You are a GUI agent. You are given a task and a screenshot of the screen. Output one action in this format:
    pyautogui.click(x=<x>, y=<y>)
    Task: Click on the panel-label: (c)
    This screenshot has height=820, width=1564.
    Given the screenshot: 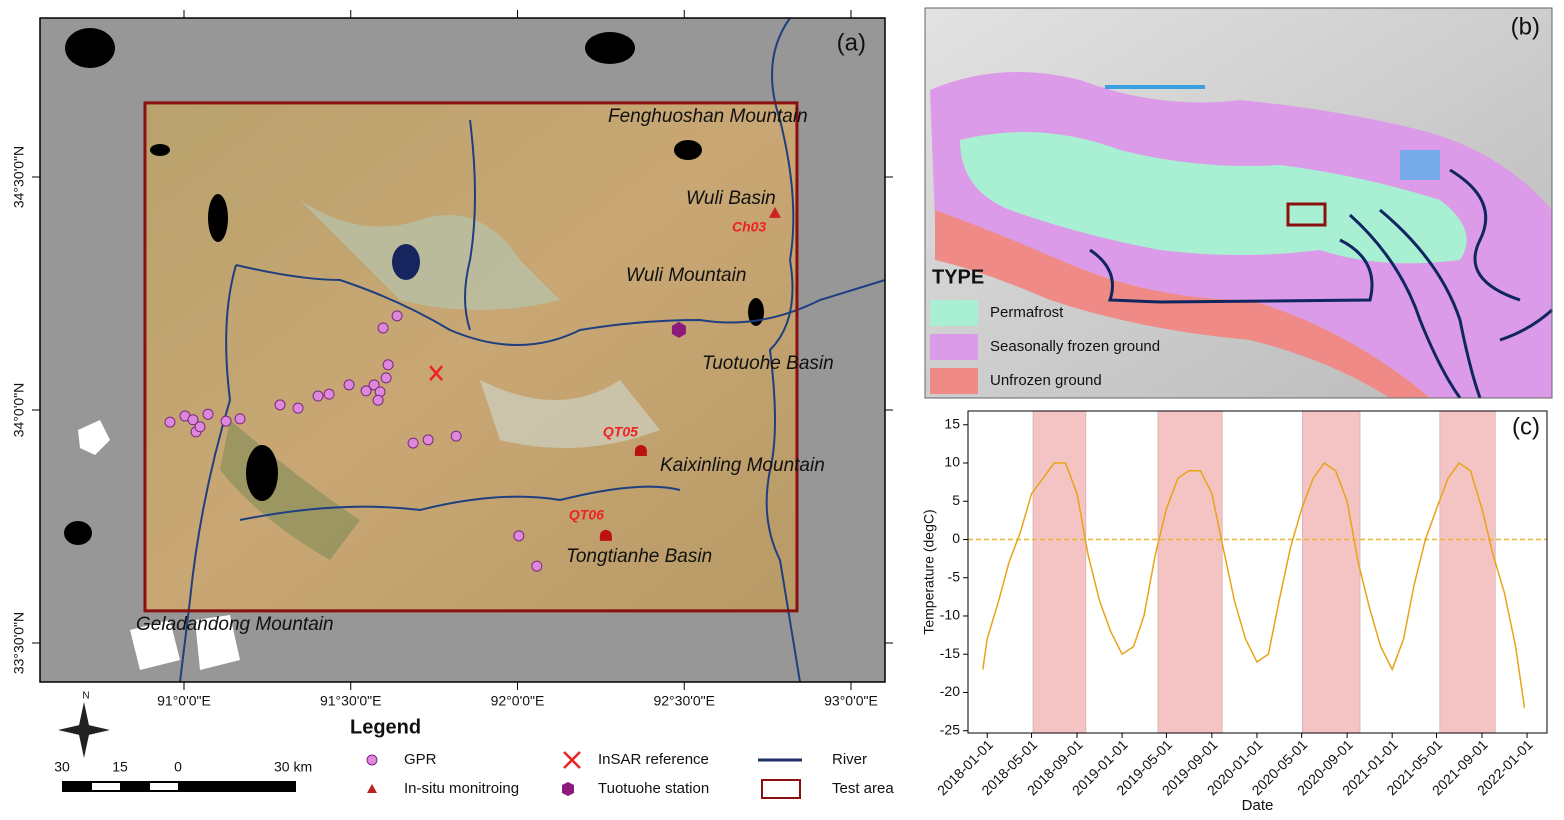 What is the action you would take?
    pyautogui.click(x=1526, y=426)
    